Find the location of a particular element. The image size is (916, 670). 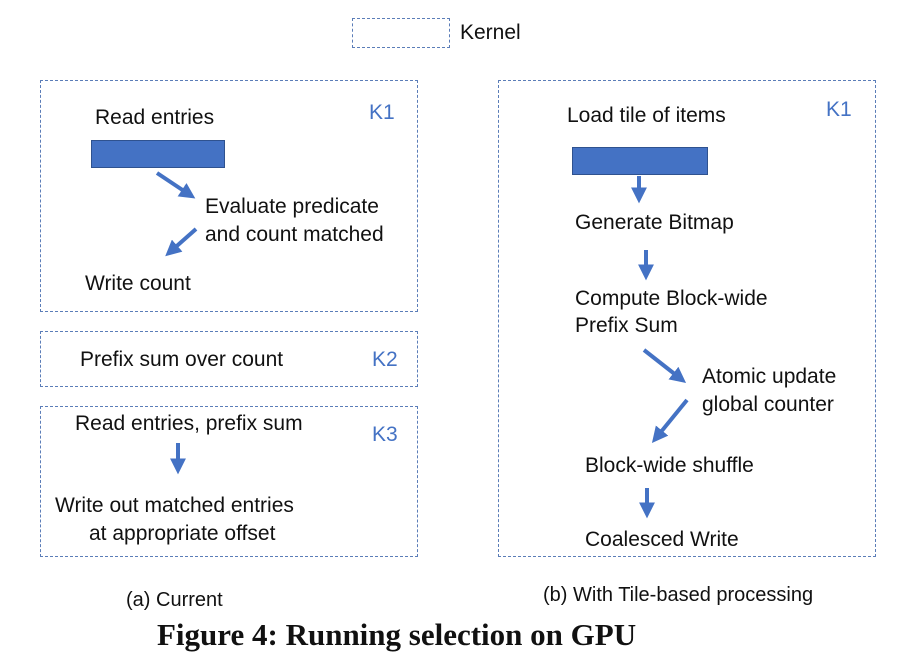

right-generate-bitmap: Generate Bitmap is located at coordinates (654, 222).